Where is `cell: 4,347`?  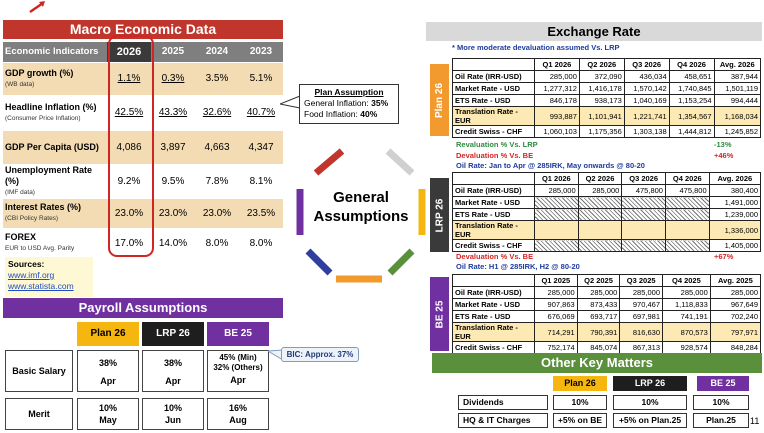 cell: 4,347 is located at coordinates (261, 147).